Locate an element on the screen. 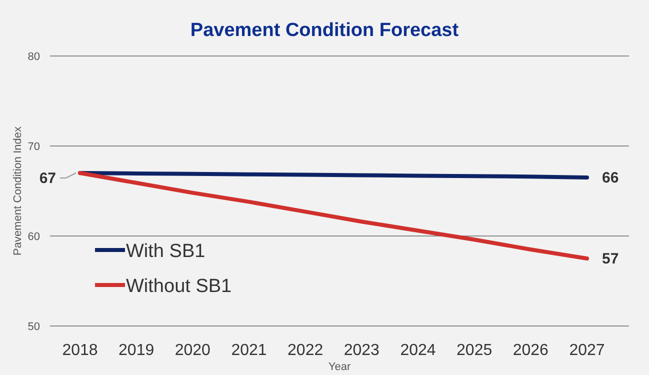 The height and width of the screenshot is (375, 649). x-tick-label: 2019 is located at coordinates (136, 350).